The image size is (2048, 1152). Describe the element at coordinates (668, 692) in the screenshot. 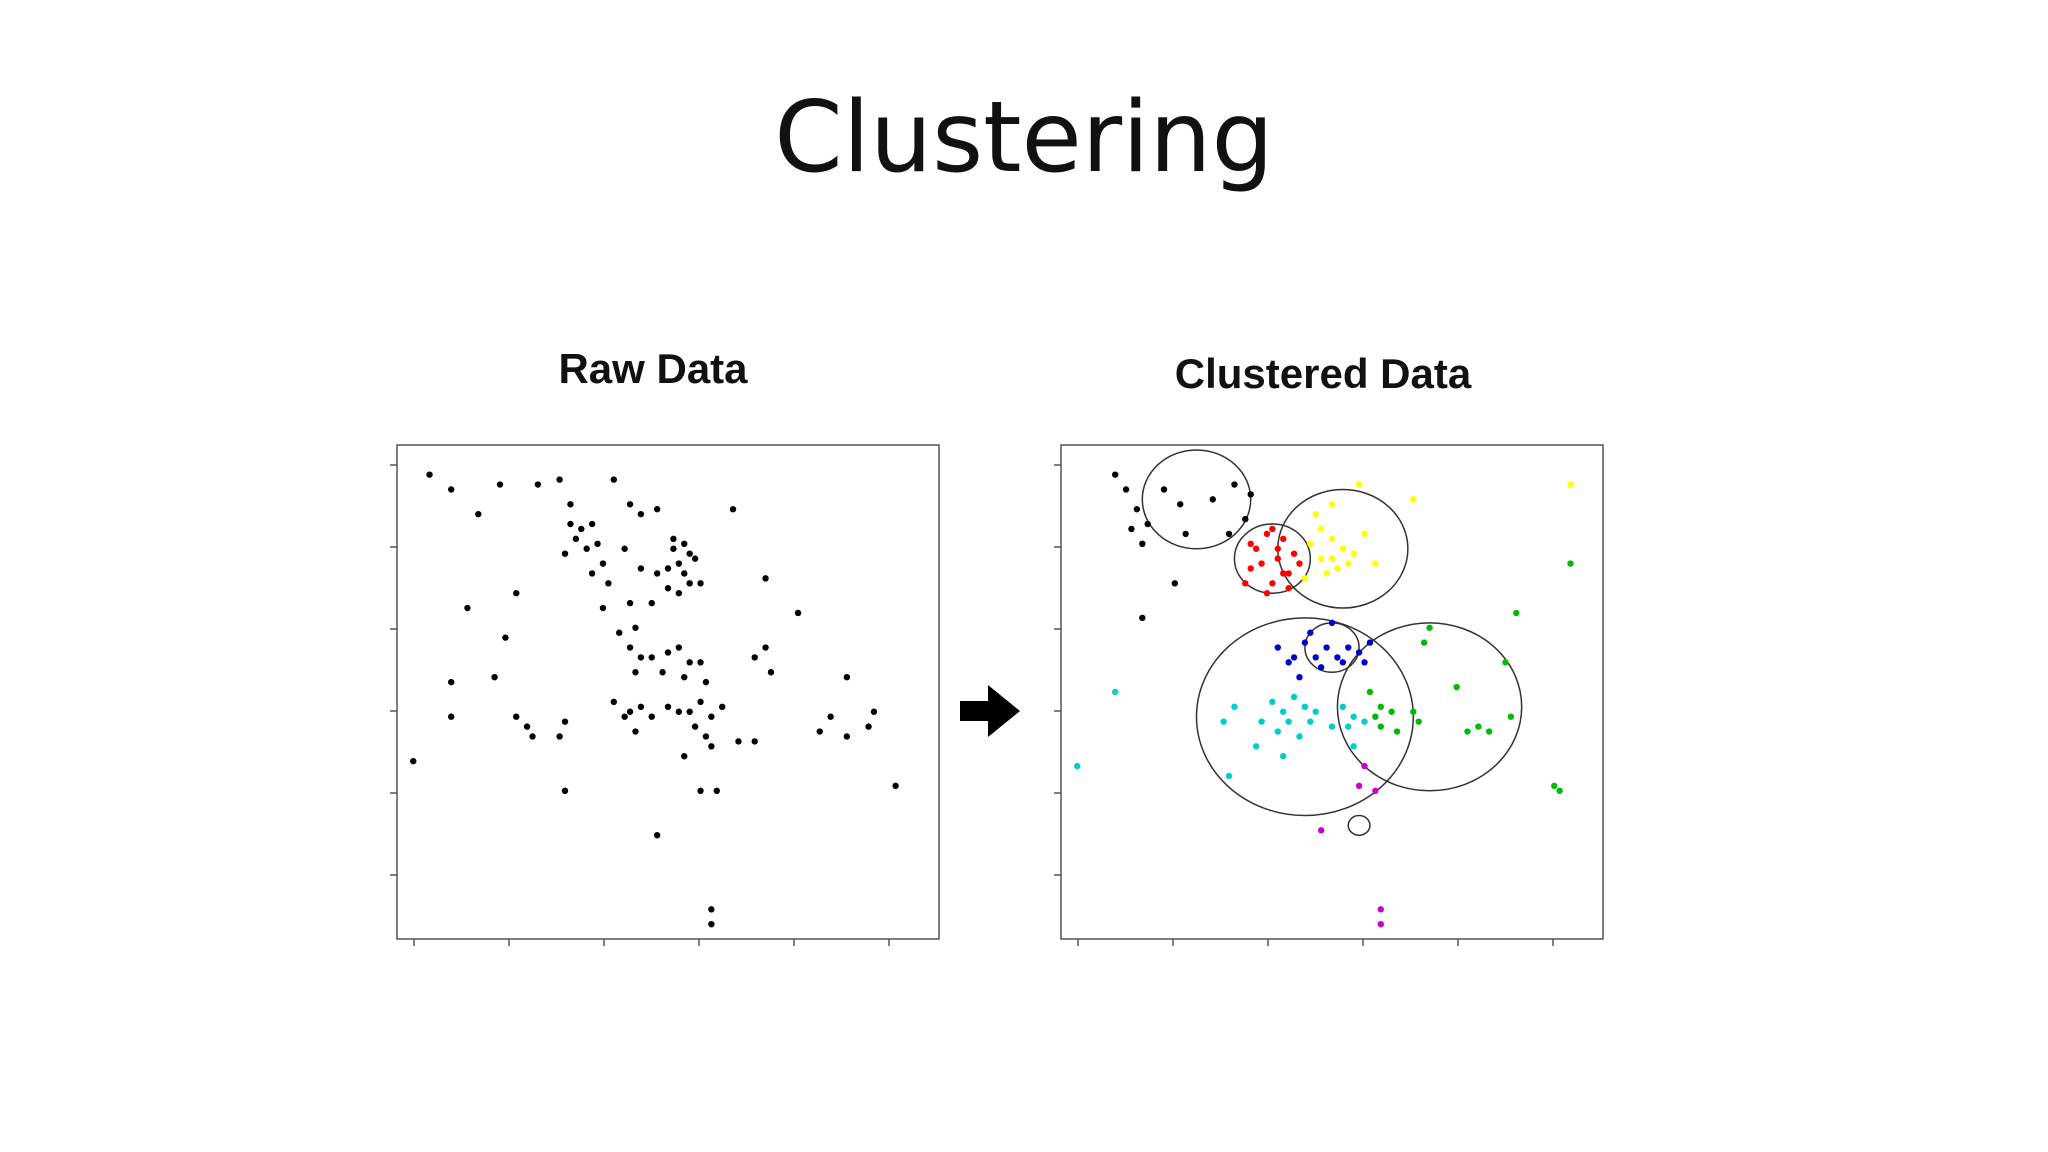

I see `plot-frame` at that location.